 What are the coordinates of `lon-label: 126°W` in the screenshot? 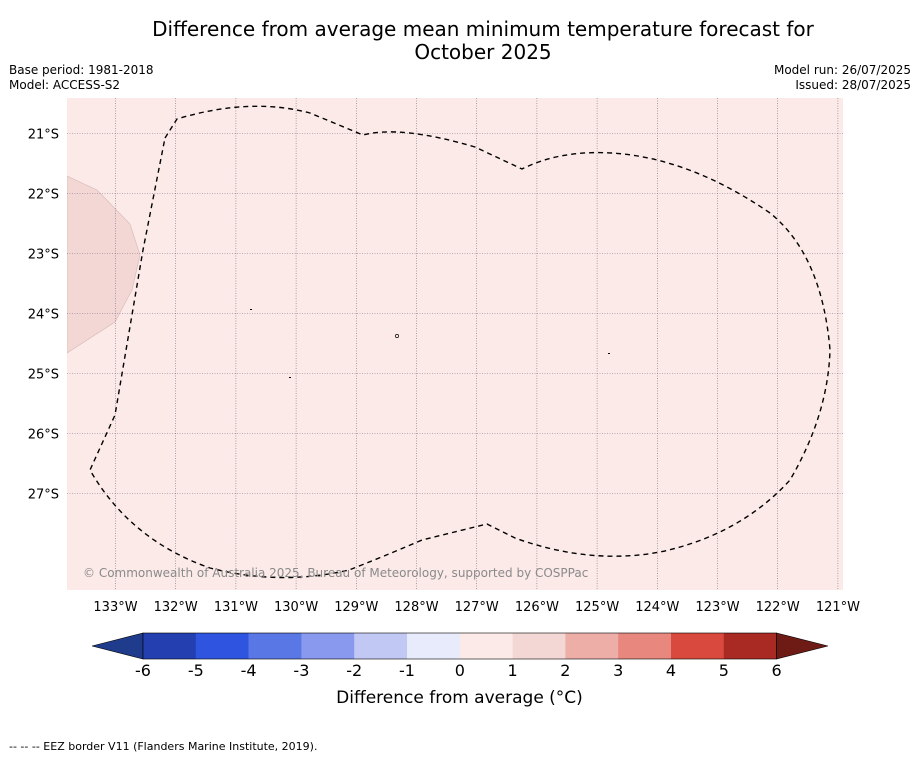 It's located at (537, 607).